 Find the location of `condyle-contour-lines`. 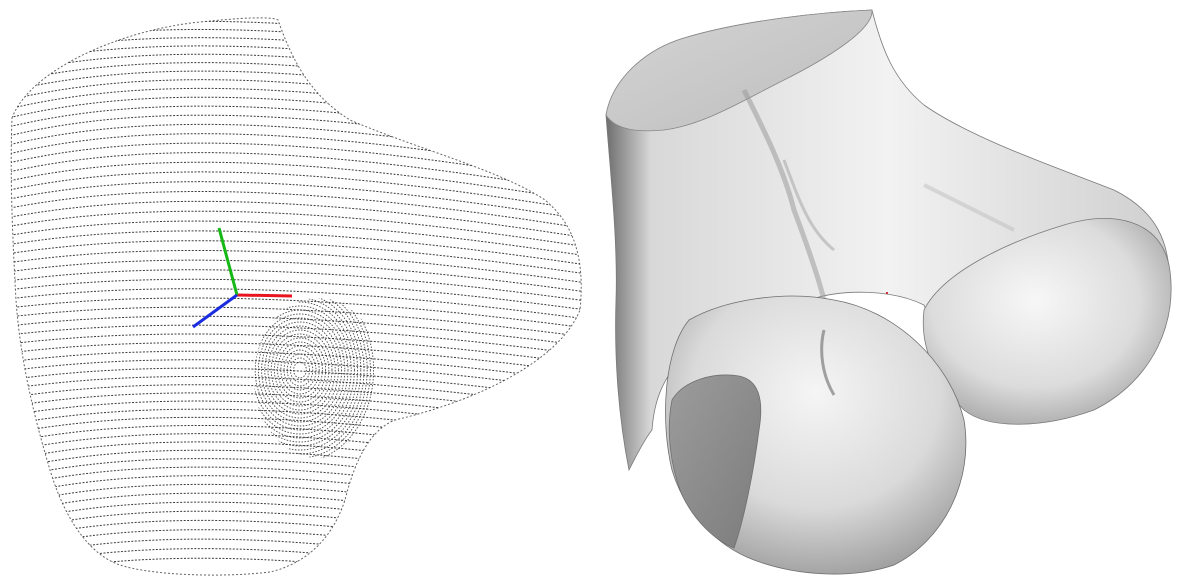

condyle-contour-lines is located at coordinates (314, 378).